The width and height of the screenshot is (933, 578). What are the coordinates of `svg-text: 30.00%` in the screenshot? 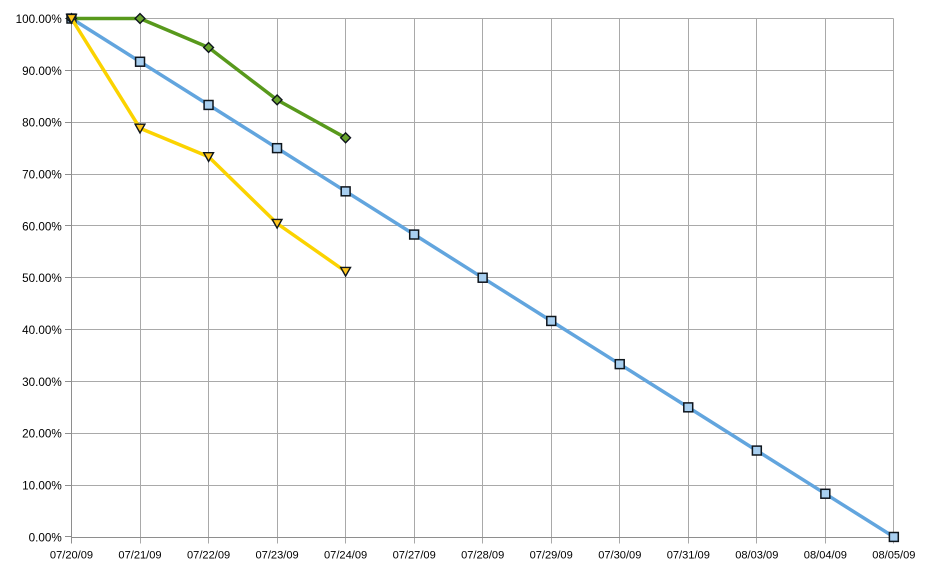 It's located at (42, 382).